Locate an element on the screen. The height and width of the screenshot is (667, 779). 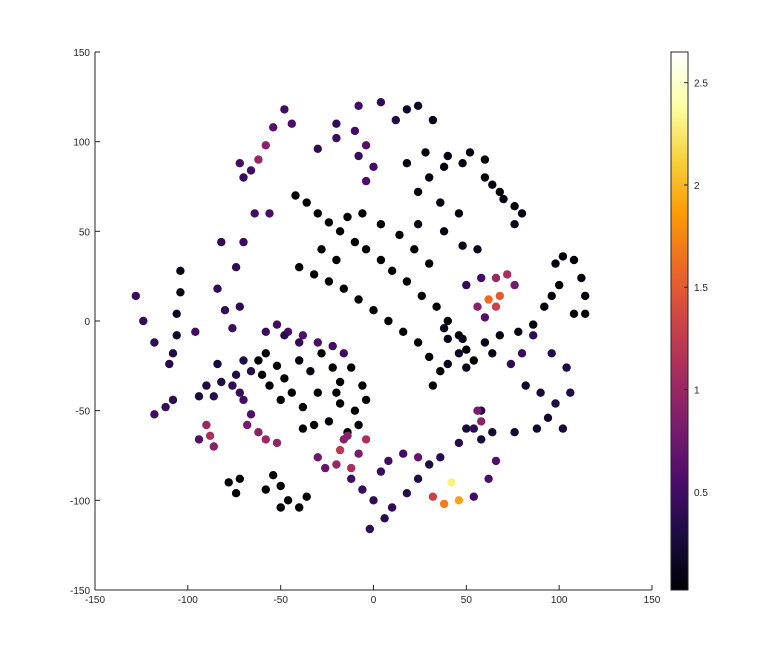
colorbar-tick-label: 2 is located at coordinates (697, 186).